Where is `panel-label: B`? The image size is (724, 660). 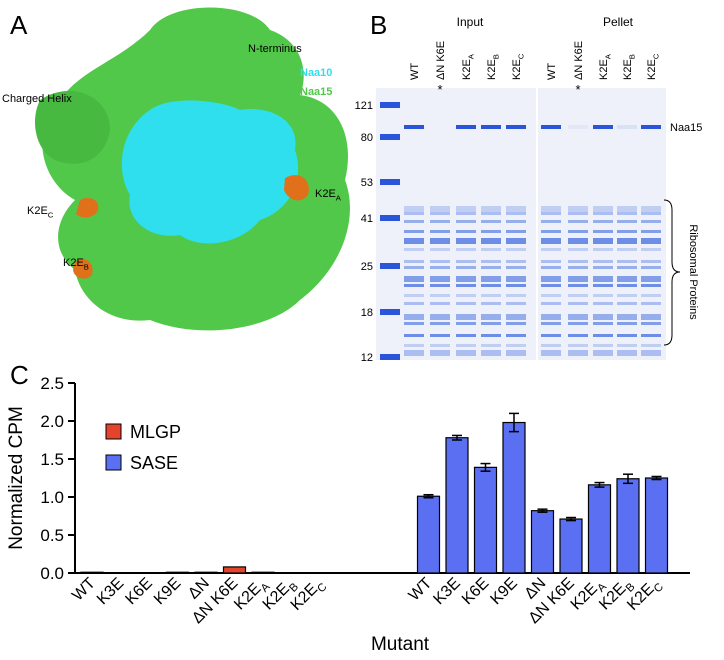
panel-label: B is located at coordinates (378, 25).